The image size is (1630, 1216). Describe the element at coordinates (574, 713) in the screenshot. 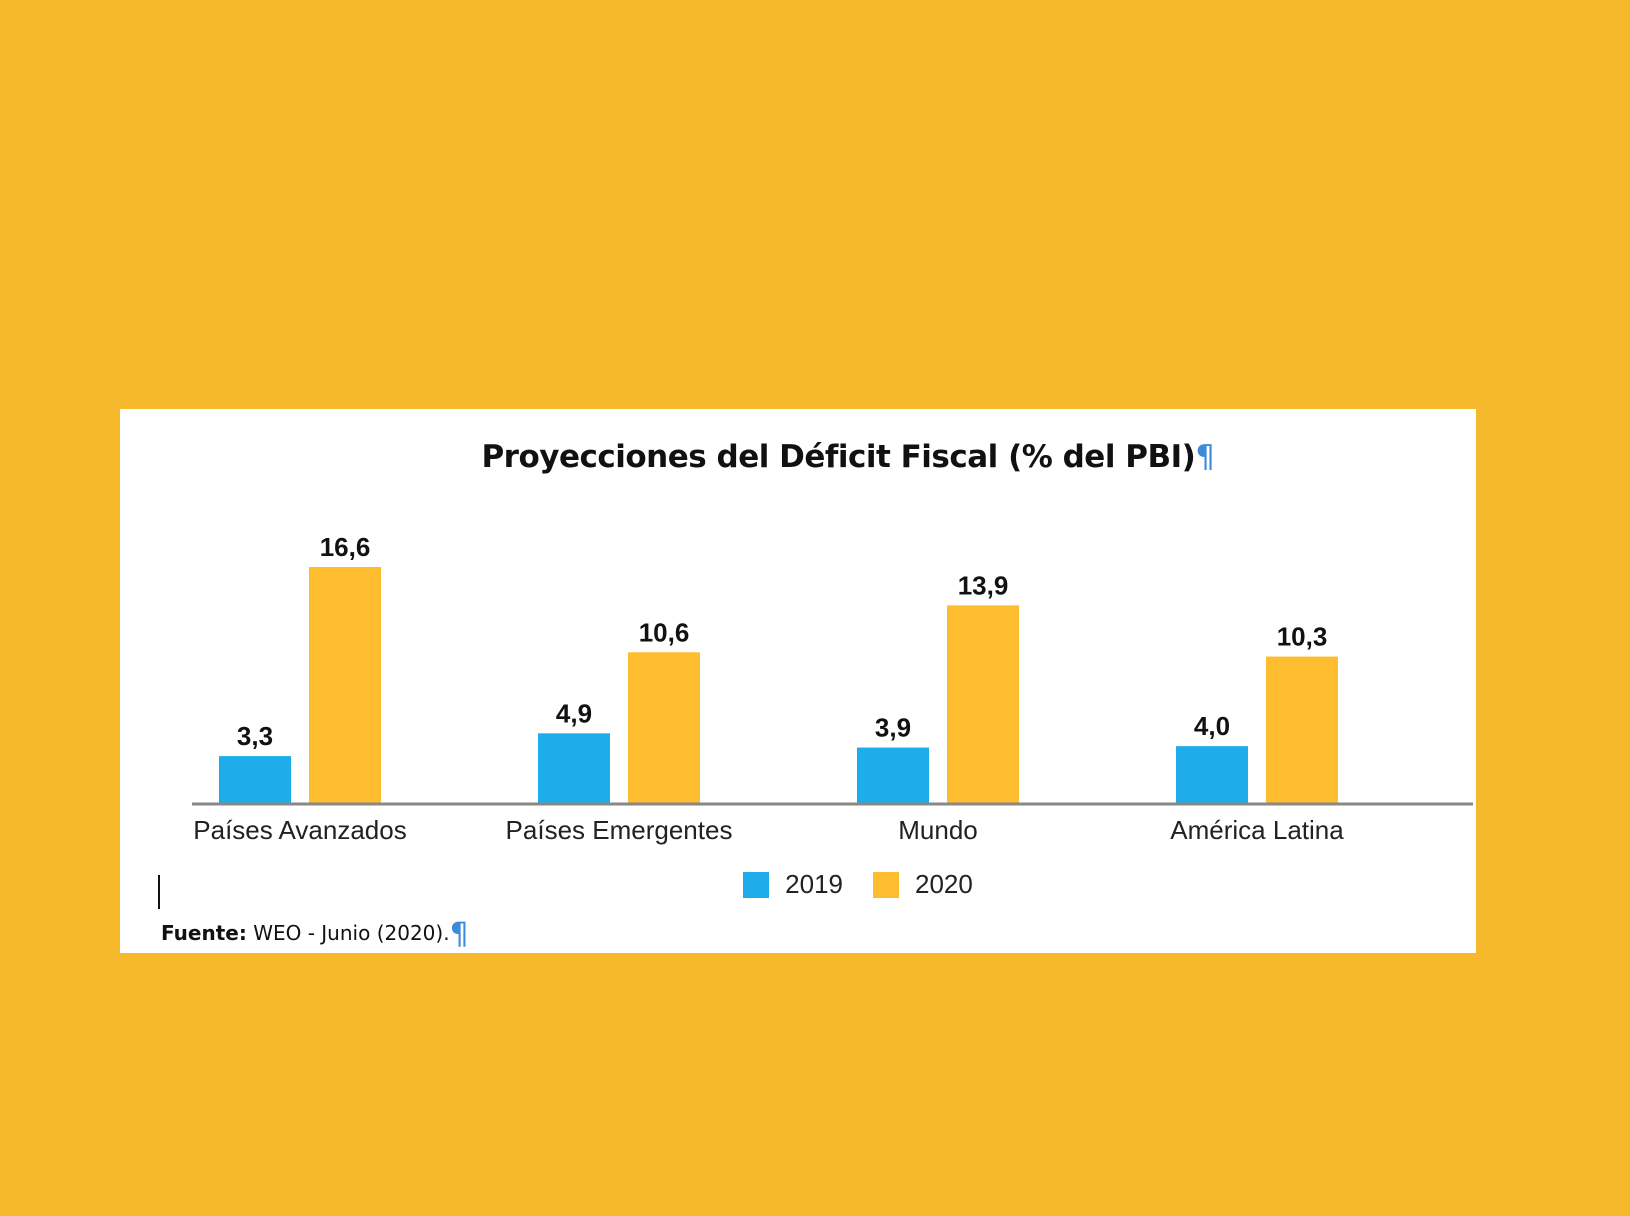

I see `data-label-2019-2: 4,9` at that location.